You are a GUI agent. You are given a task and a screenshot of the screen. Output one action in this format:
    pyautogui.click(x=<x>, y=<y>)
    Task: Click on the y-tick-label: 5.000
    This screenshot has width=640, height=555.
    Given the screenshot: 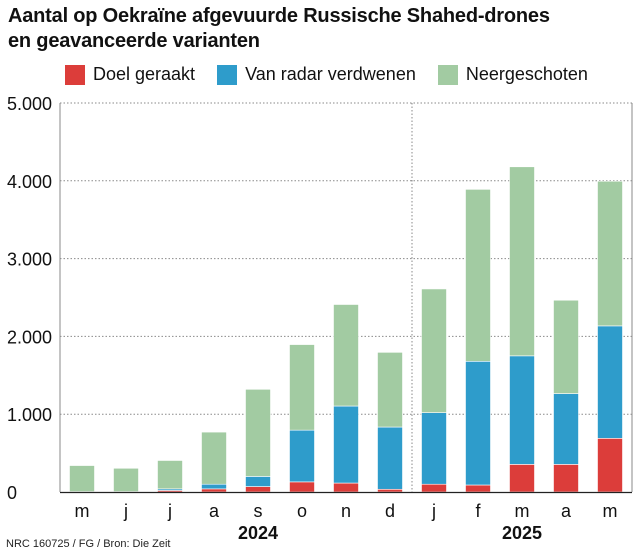 What is the action you would take?
    pyautogui.click(x=29, y=104)
    